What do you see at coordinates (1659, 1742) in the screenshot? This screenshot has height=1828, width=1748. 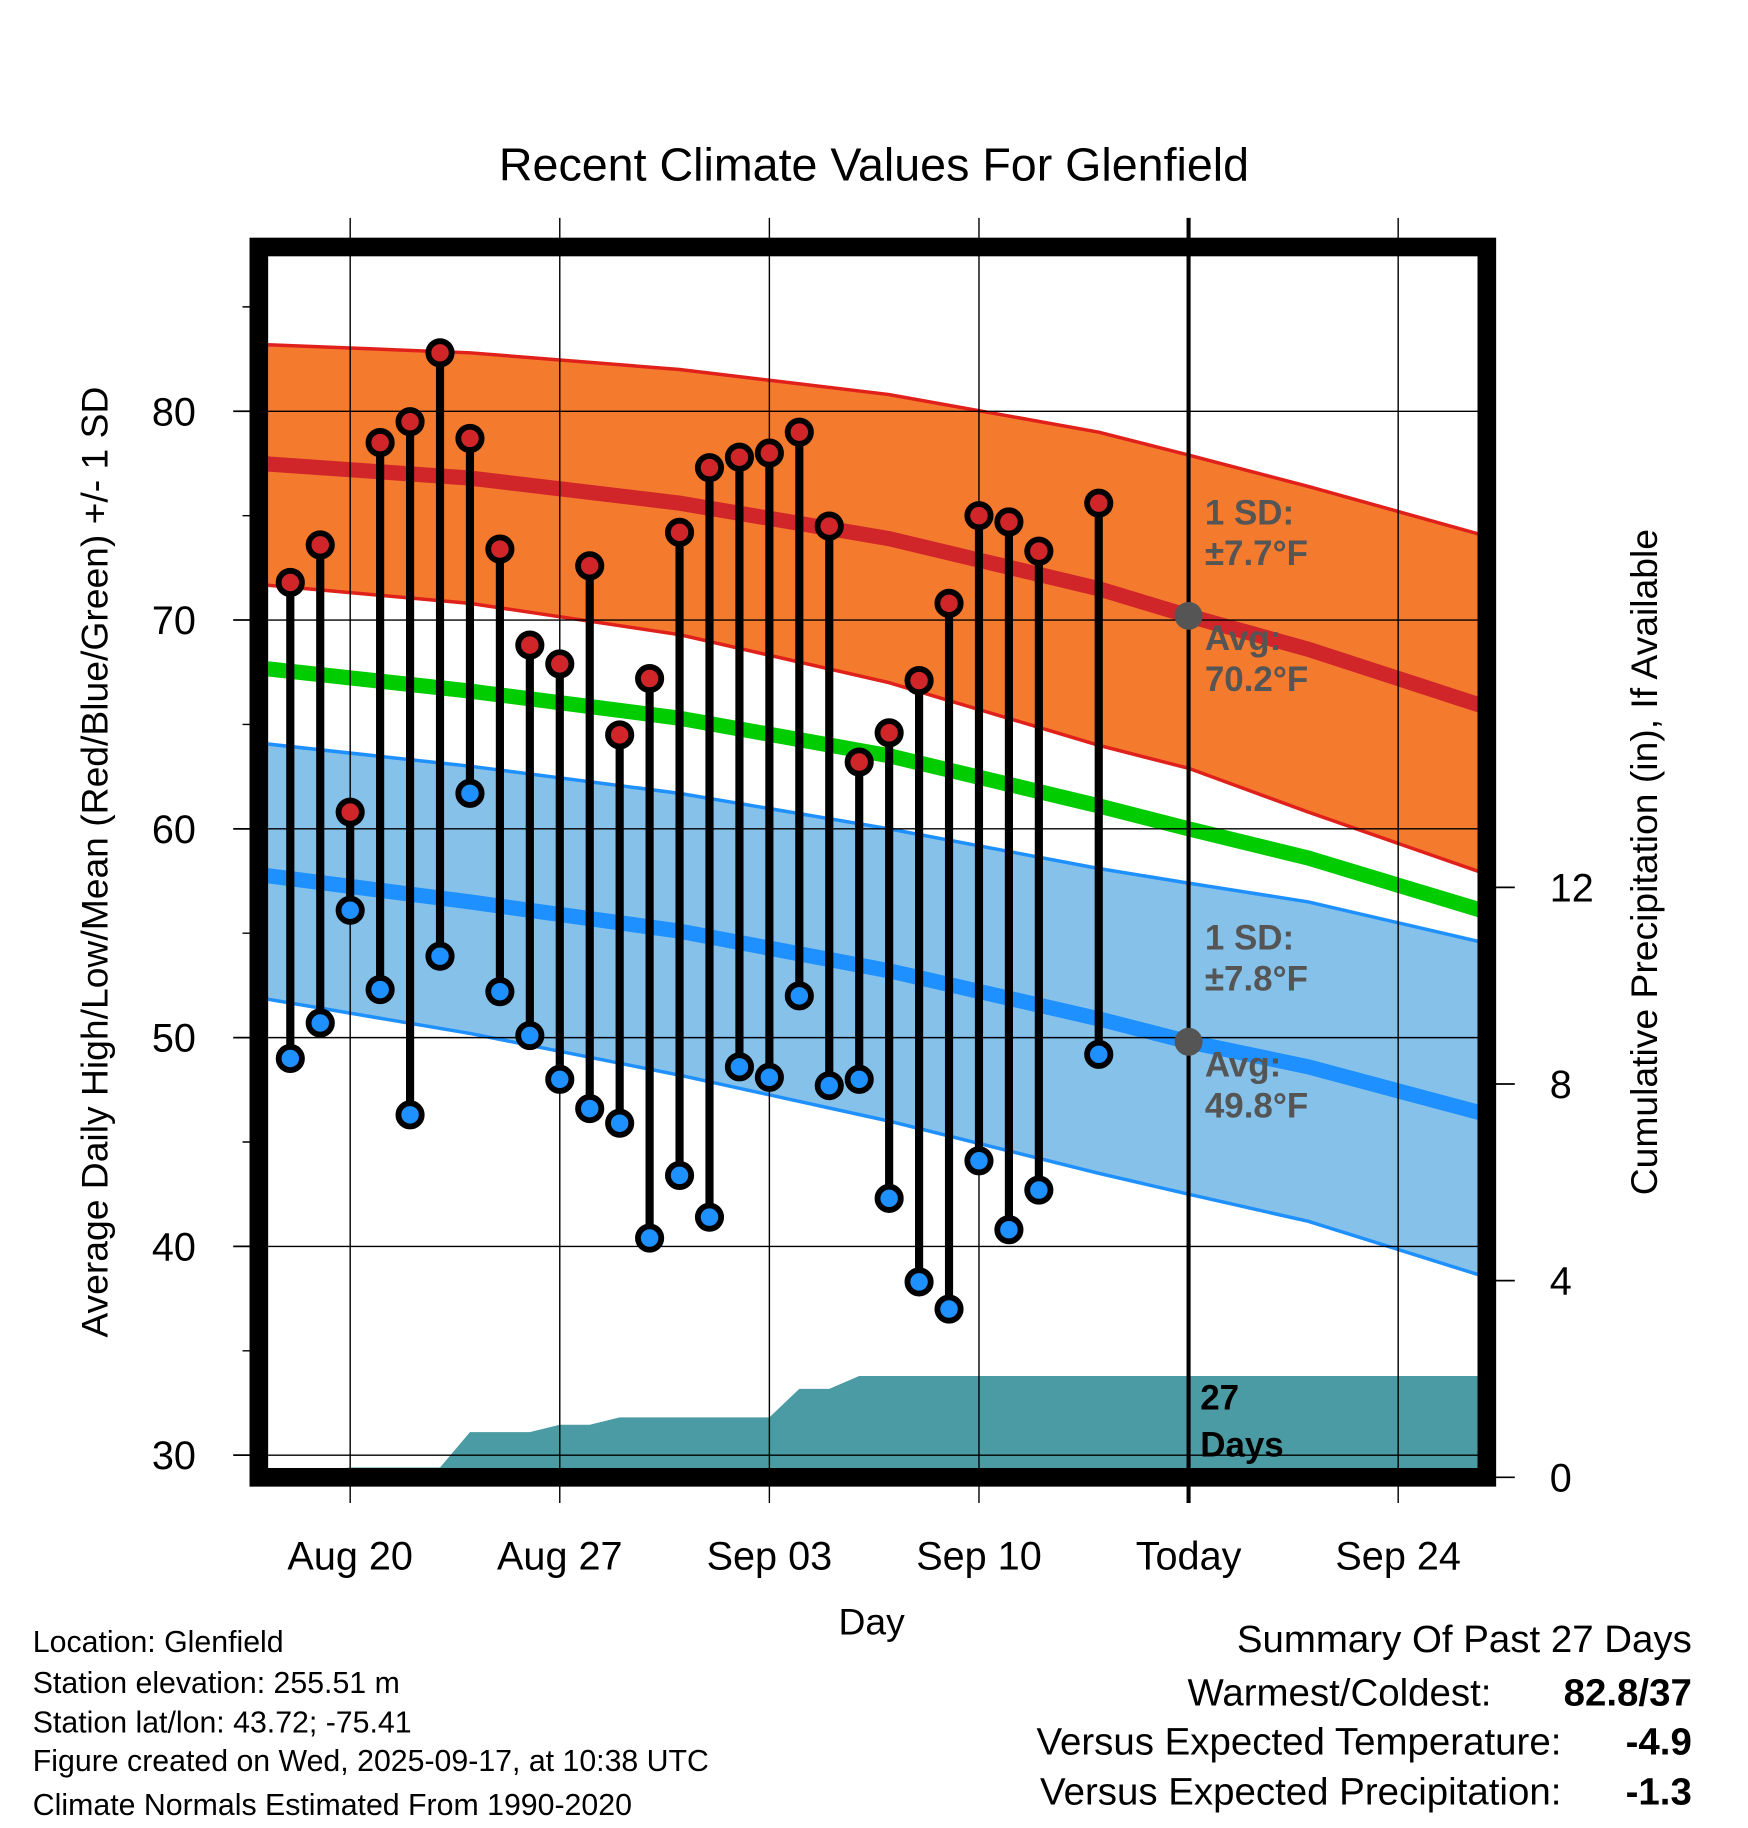 I see `temp-vs-expected-value: -4.9` at bounding box center [1659, 1742].